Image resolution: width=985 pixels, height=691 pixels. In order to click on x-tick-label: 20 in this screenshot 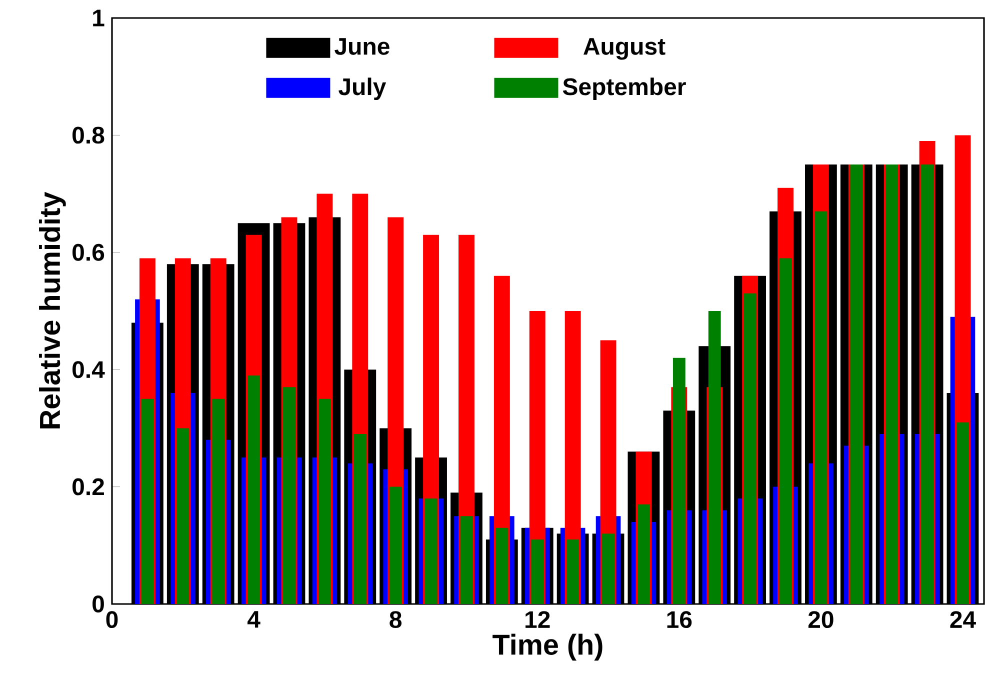, I will do `click(821, 619)`.